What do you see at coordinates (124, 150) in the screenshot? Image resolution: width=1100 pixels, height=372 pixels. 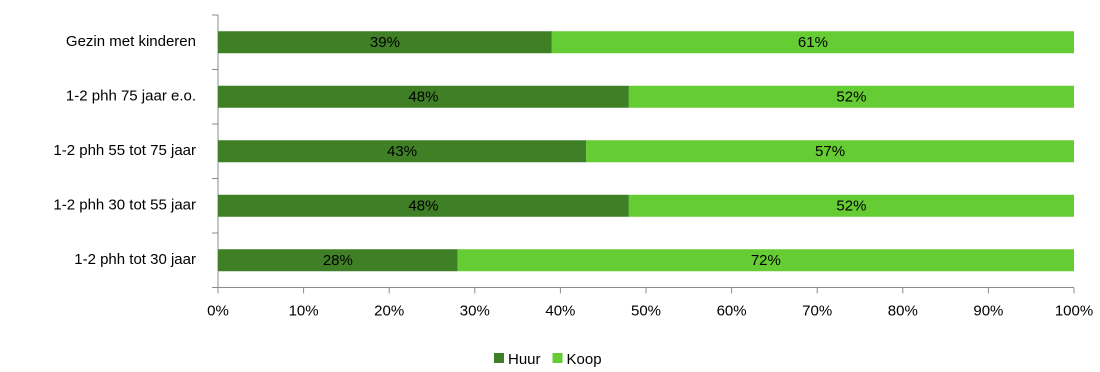 I see `category-label: 1-2 phh 55 tot 75 jaar` at bounding box center [124, 150].